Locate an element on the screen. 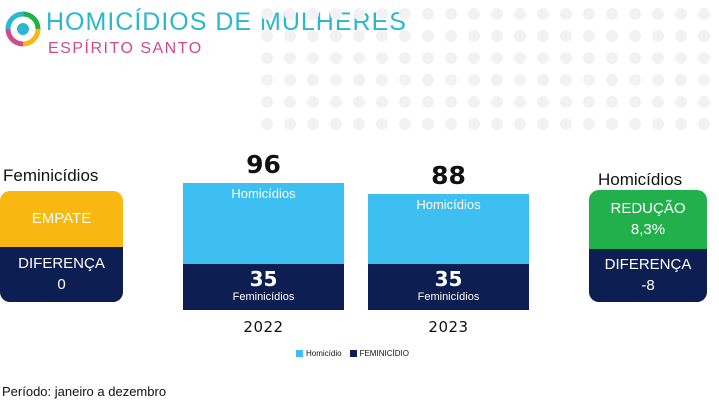 Image resolution: width=719 pixels, height=400 pixels. legend-swatch-feminicidio is located at coordinates (353, 353).